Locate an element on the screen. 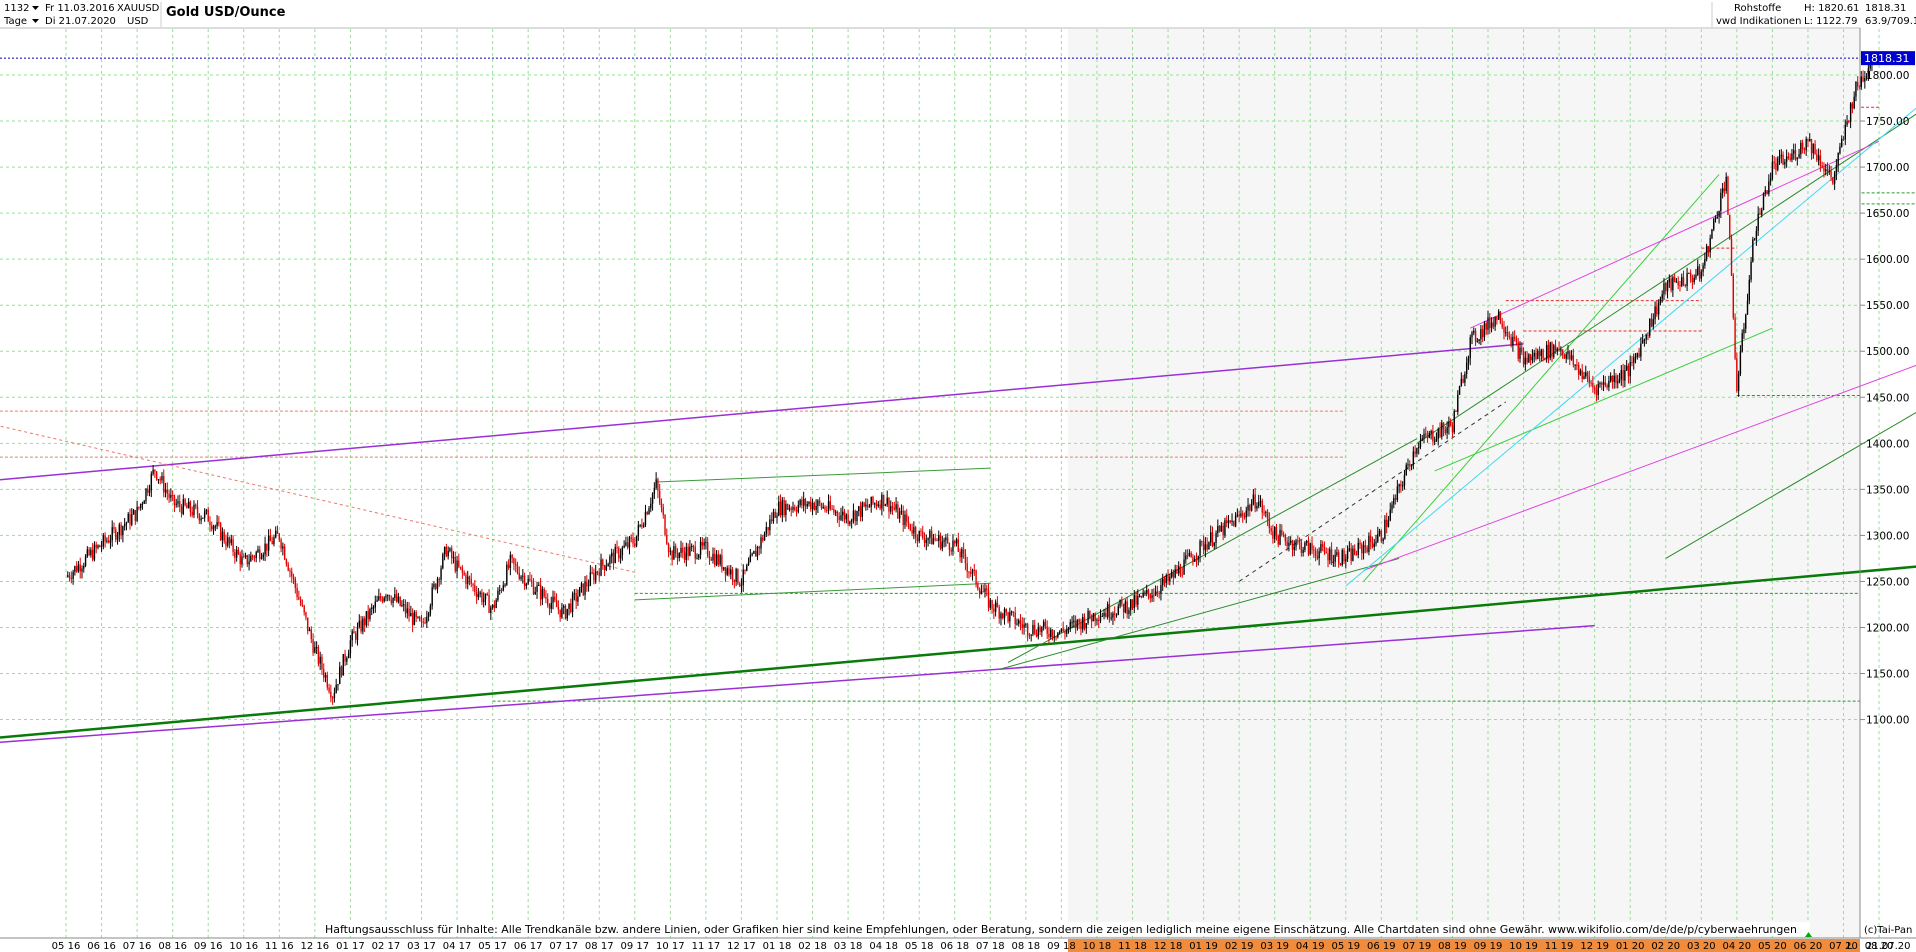 This screenshot has width=1916, height=952. category: Rohstoffe is located at coordinates (1757, 8).